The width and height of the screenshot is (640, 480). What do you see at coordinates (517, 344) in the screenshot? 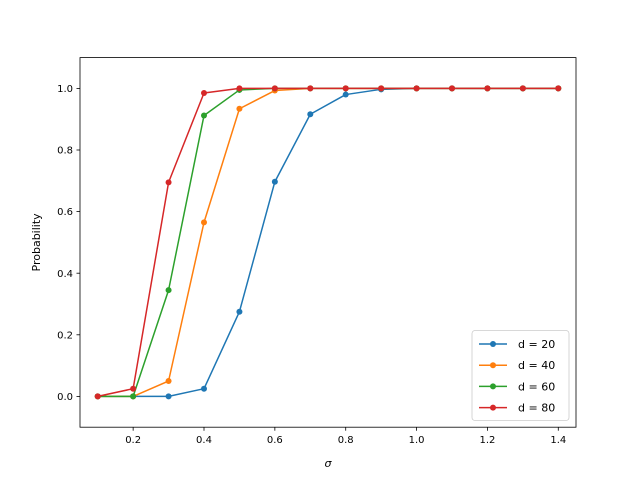
I see `legend-item: d = 20` at bounding box center [517, 344].